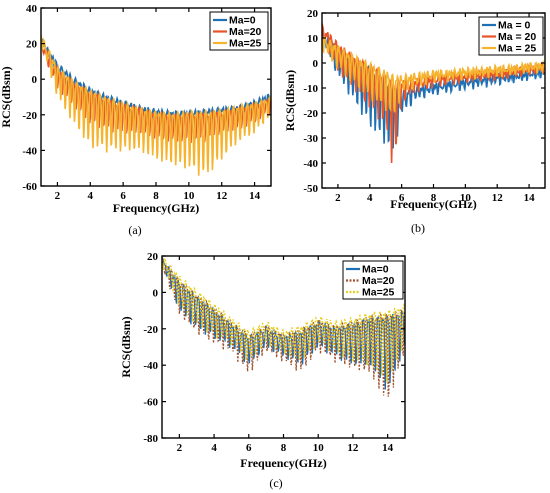 This screenshot has height=493, width=550. What do you see at coordinates (153, 257) in the screenshot?
I see `y-tick-label-c-5: 20` at bounding box center [153, 257].